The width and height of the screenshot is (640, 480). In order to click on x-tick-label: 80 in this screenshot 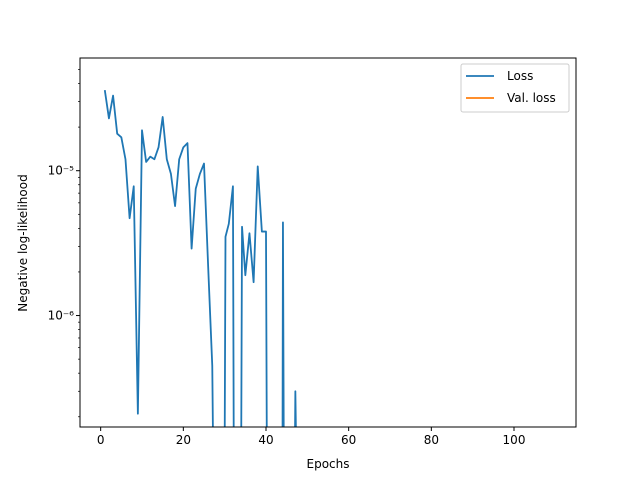, I will do `click(431, 440)`.